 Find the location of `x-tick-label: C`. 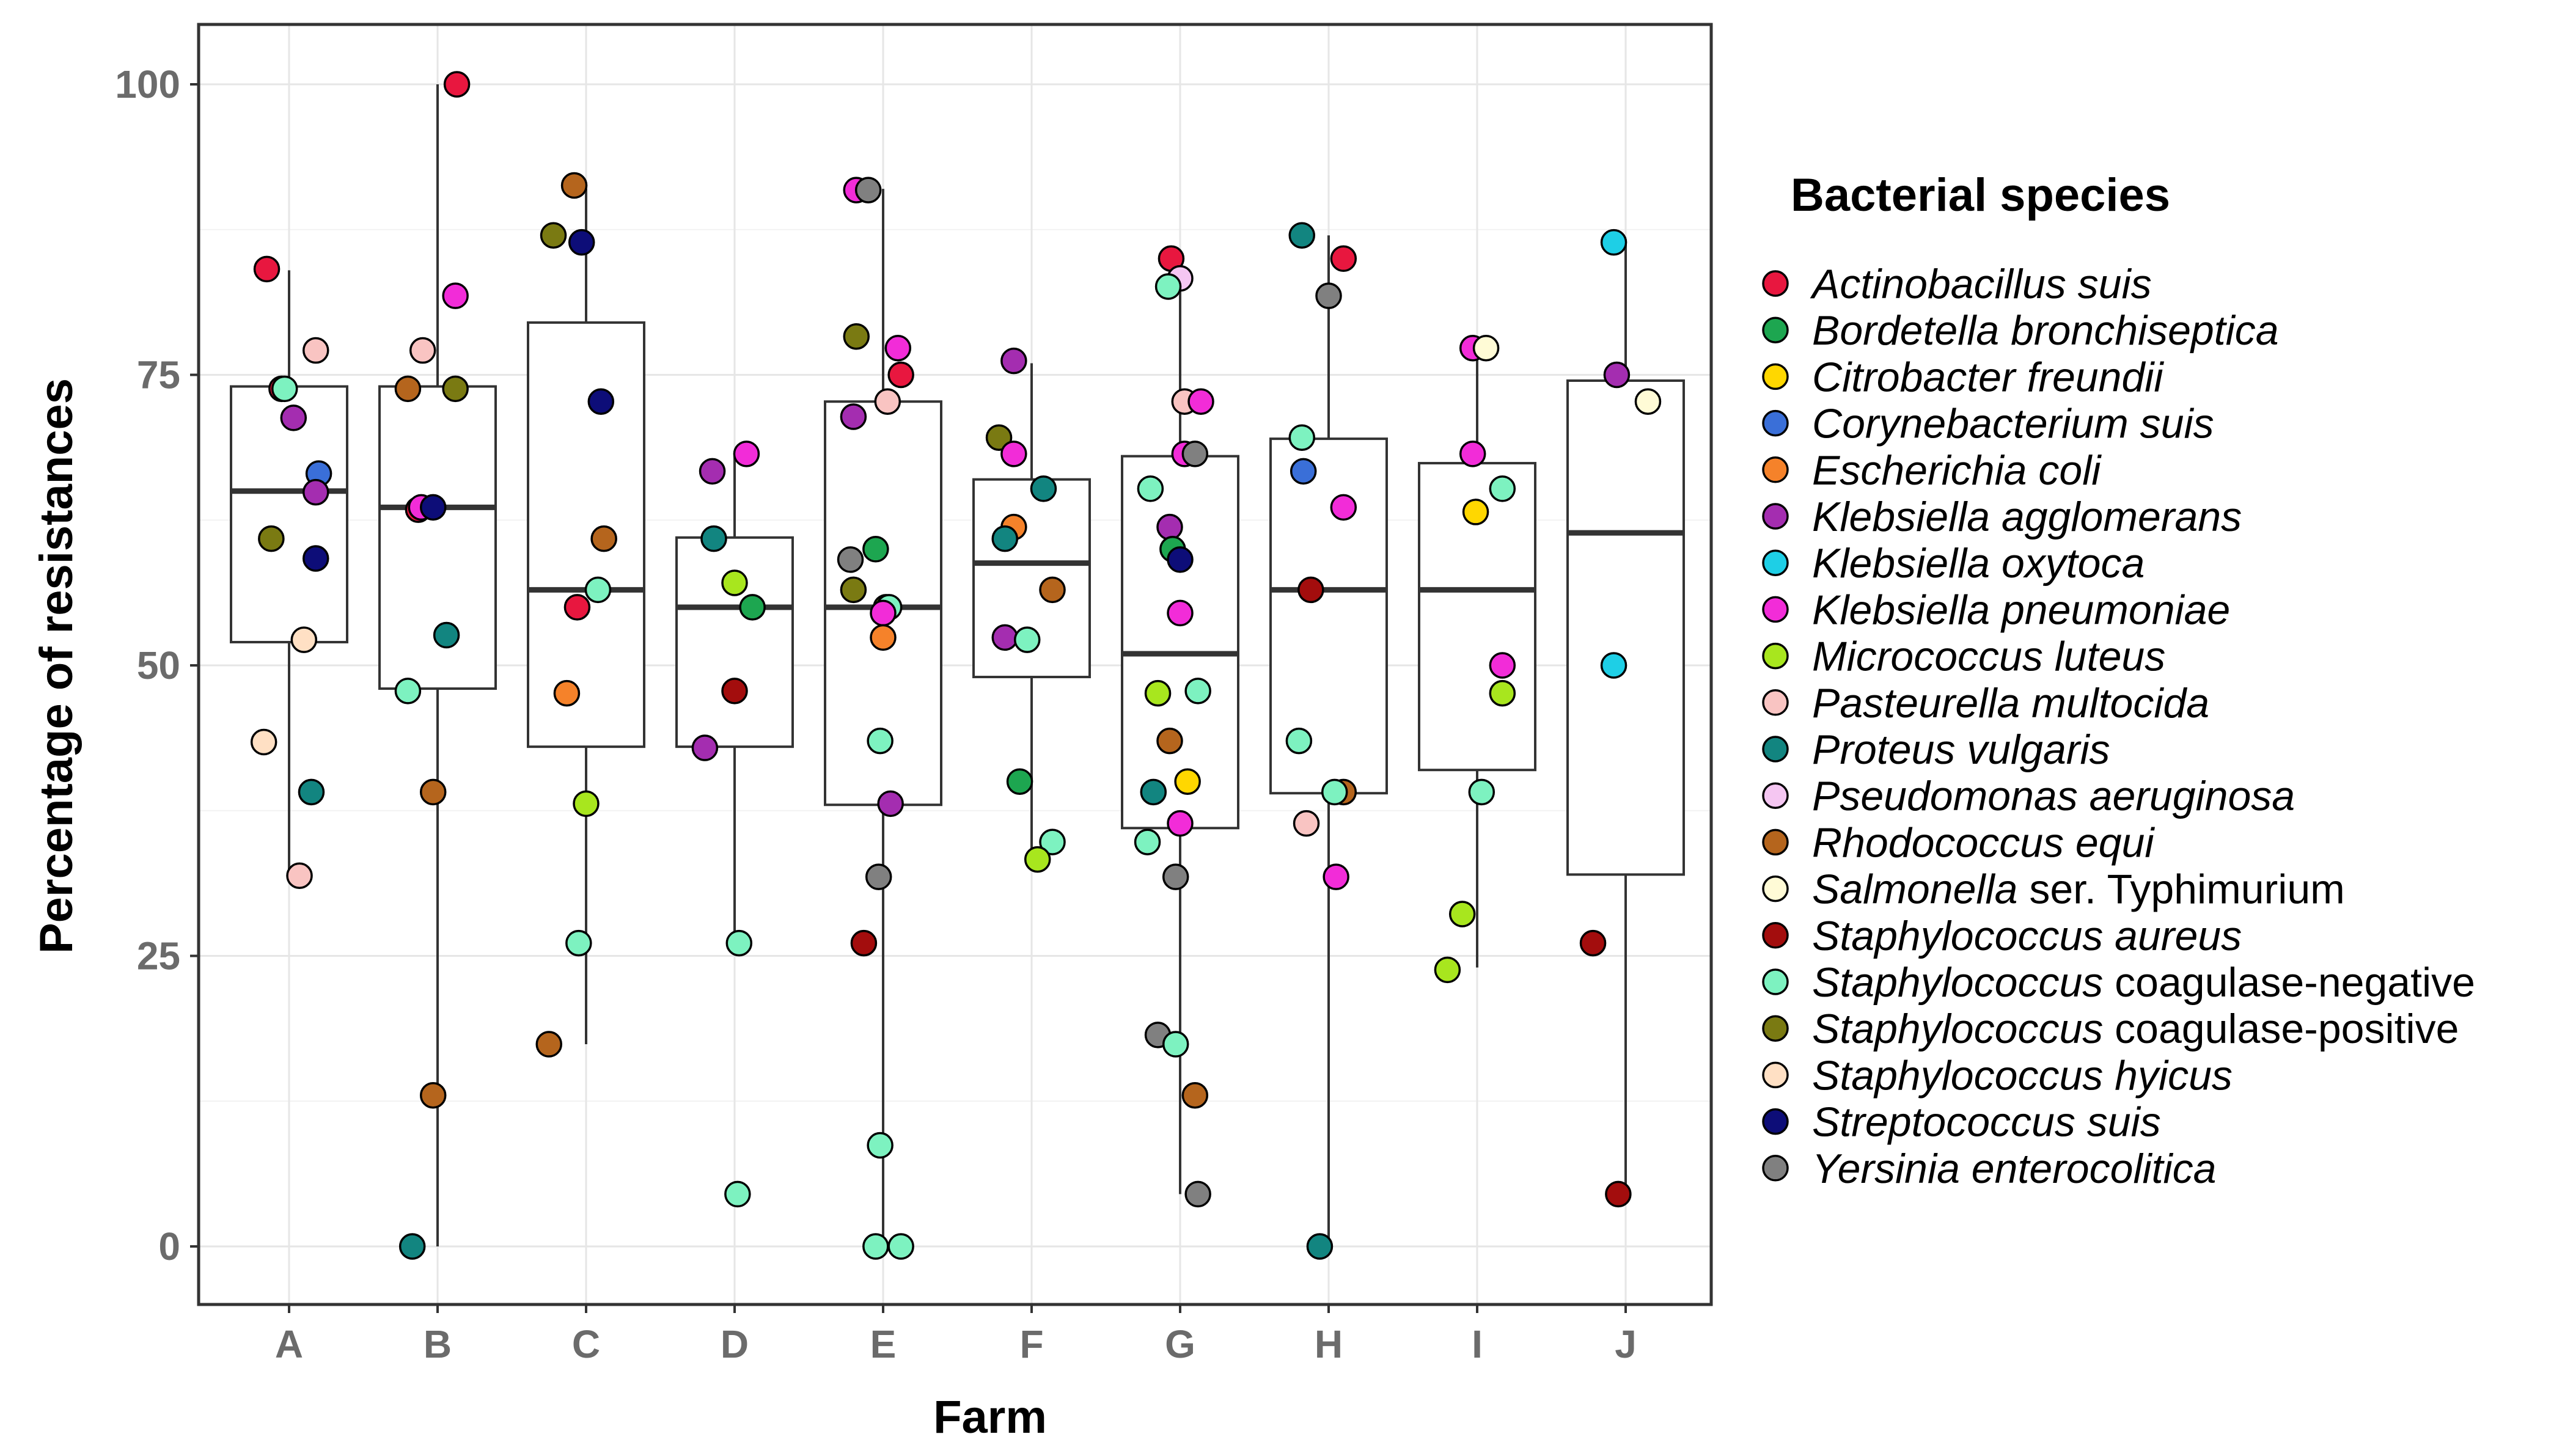

x-tick-label: C is located at coordinates (586, 1344).